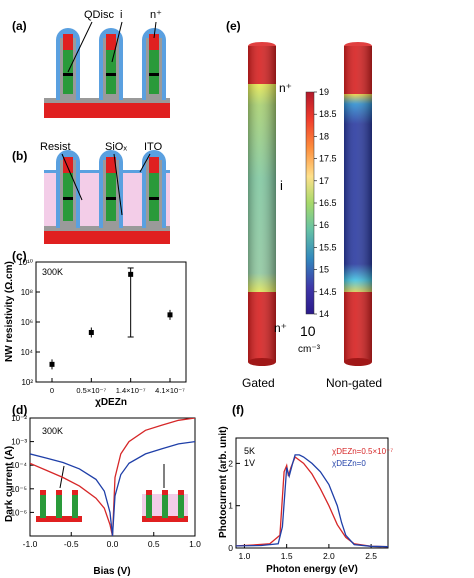 The height and width of the screenshot is (578, 474). What do you see at coordinates (238, 410) in the screenshot?
I see `panel-f-label: (f)` at bounding box center [238, 410].